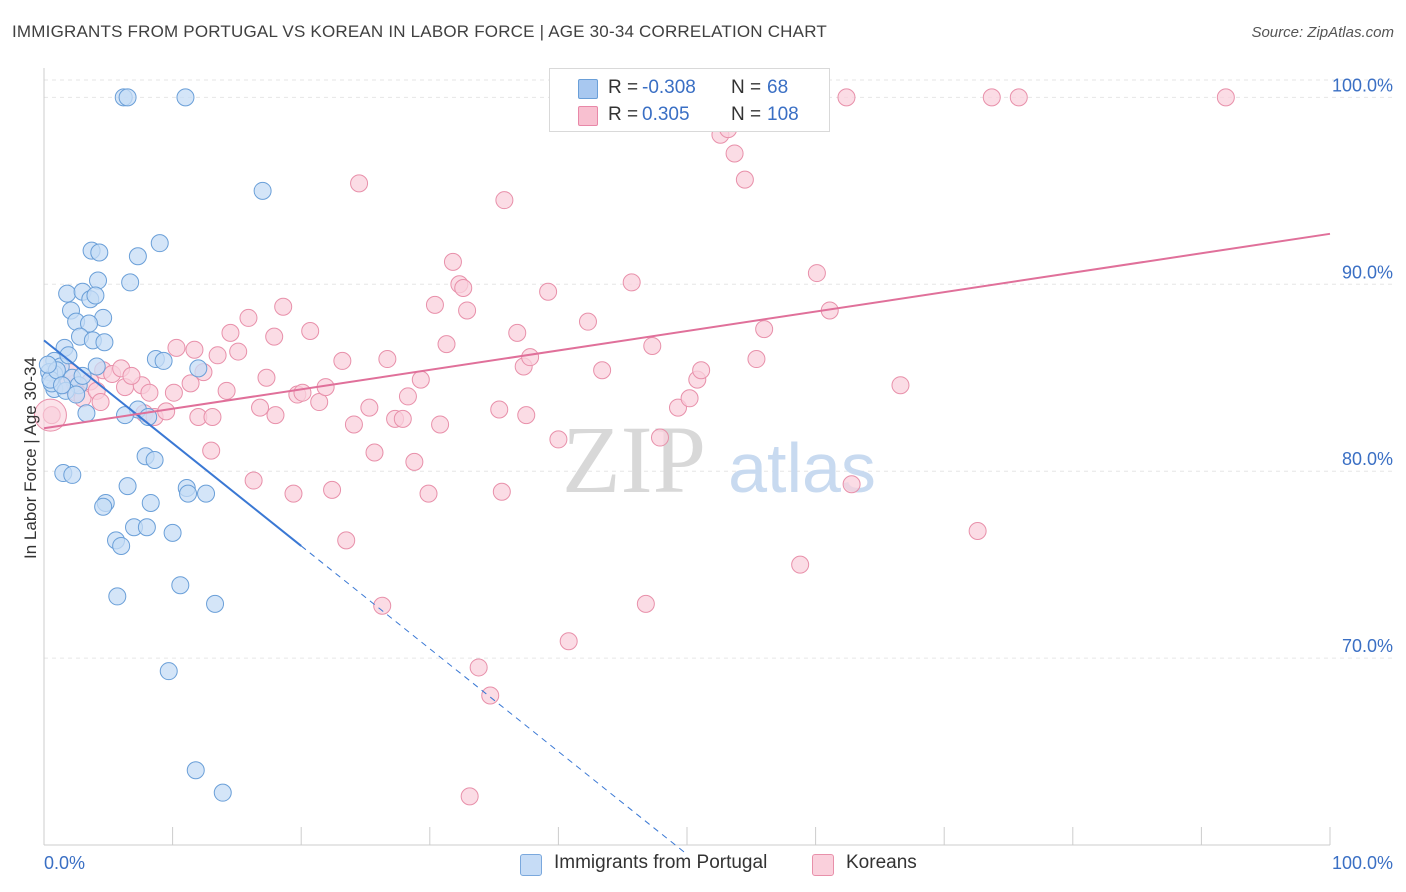  What do you see at coordinates (634, 459) in the screenshot?
I see `watermark-zip: ZIP` at bounding box center [634, 459].